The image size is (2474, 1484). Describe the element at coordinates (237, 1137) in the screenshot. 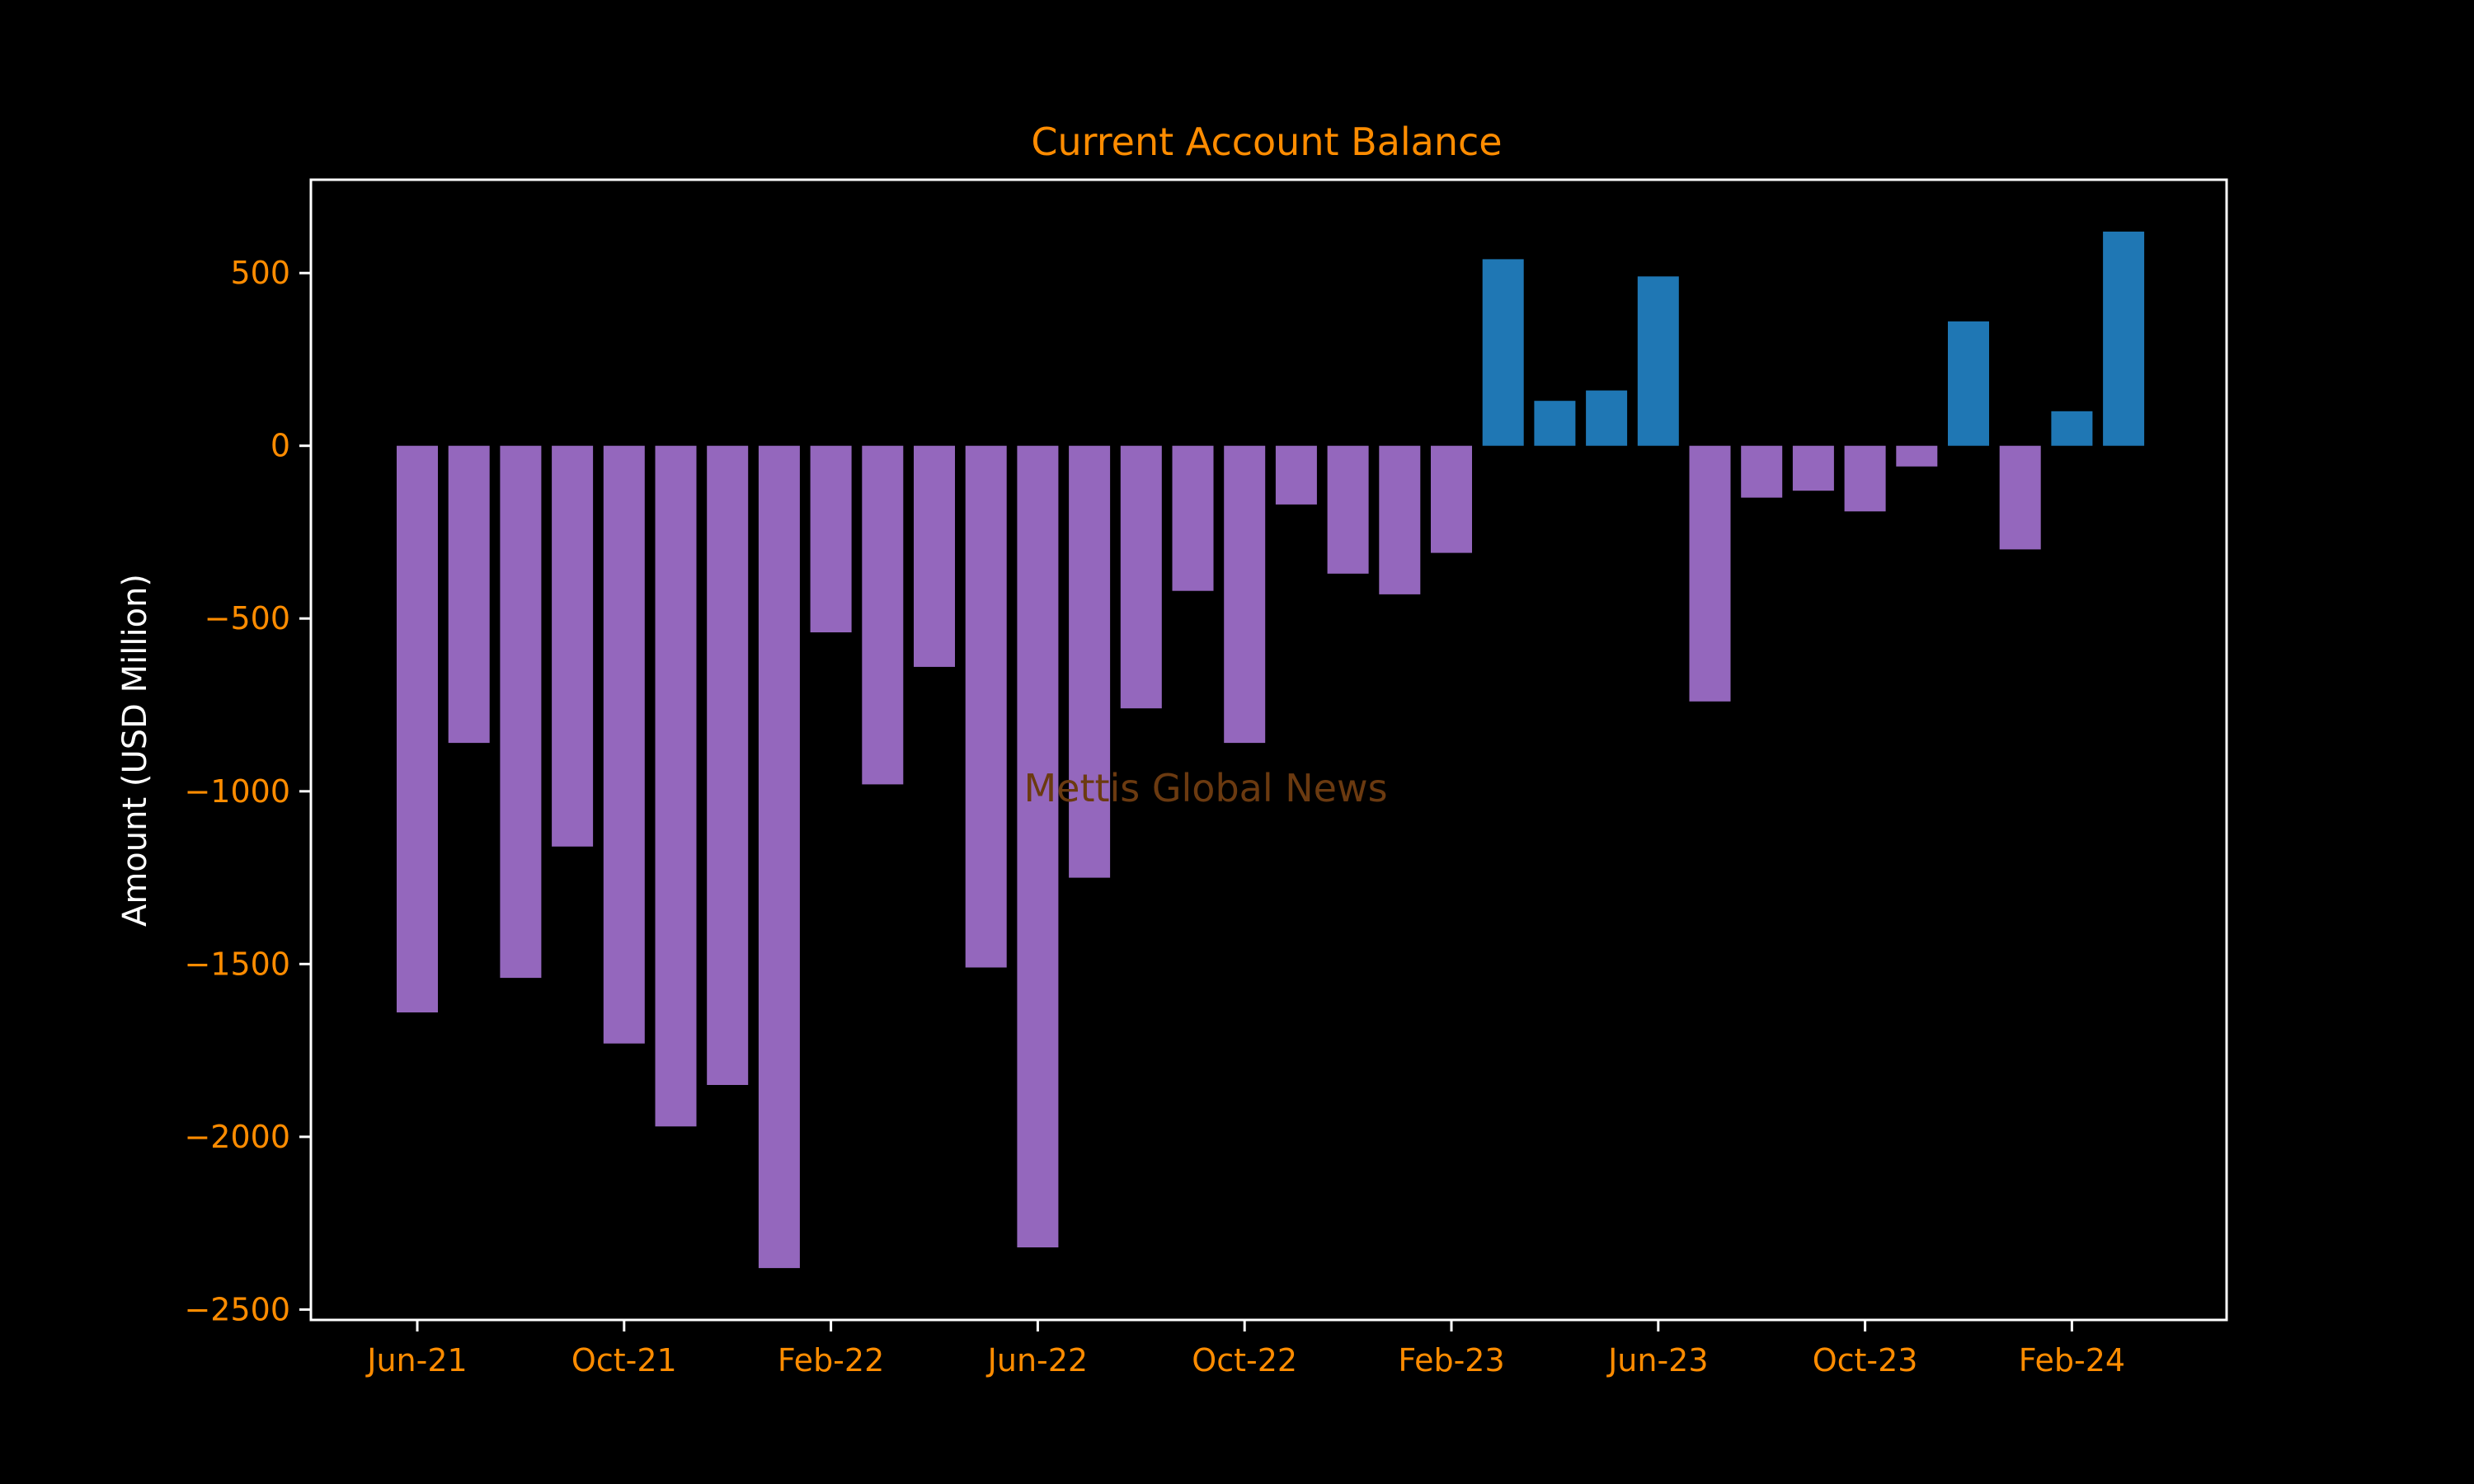

I see `y-tick-label: −2000` at that location.